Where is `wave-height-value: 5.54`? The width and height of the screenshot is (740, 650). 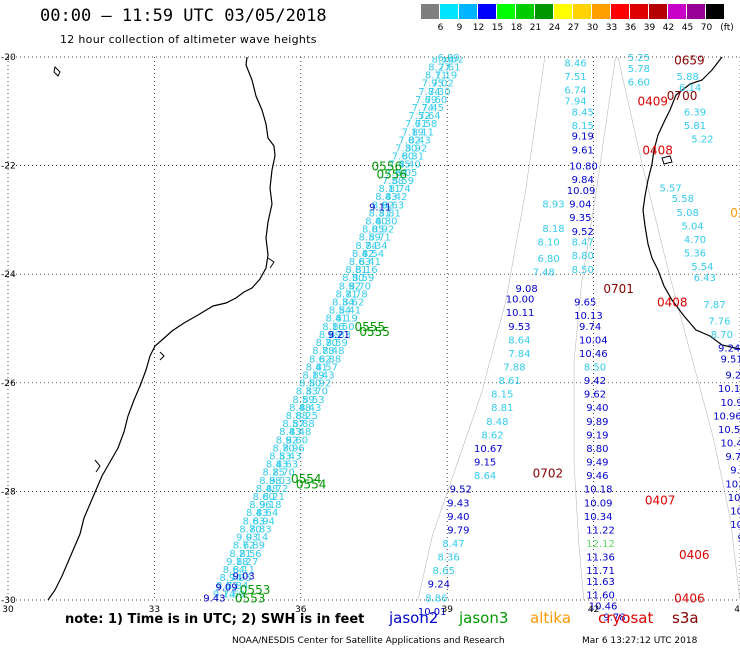 wave-height-value: 5.54 is located at coordinates (702, 267).